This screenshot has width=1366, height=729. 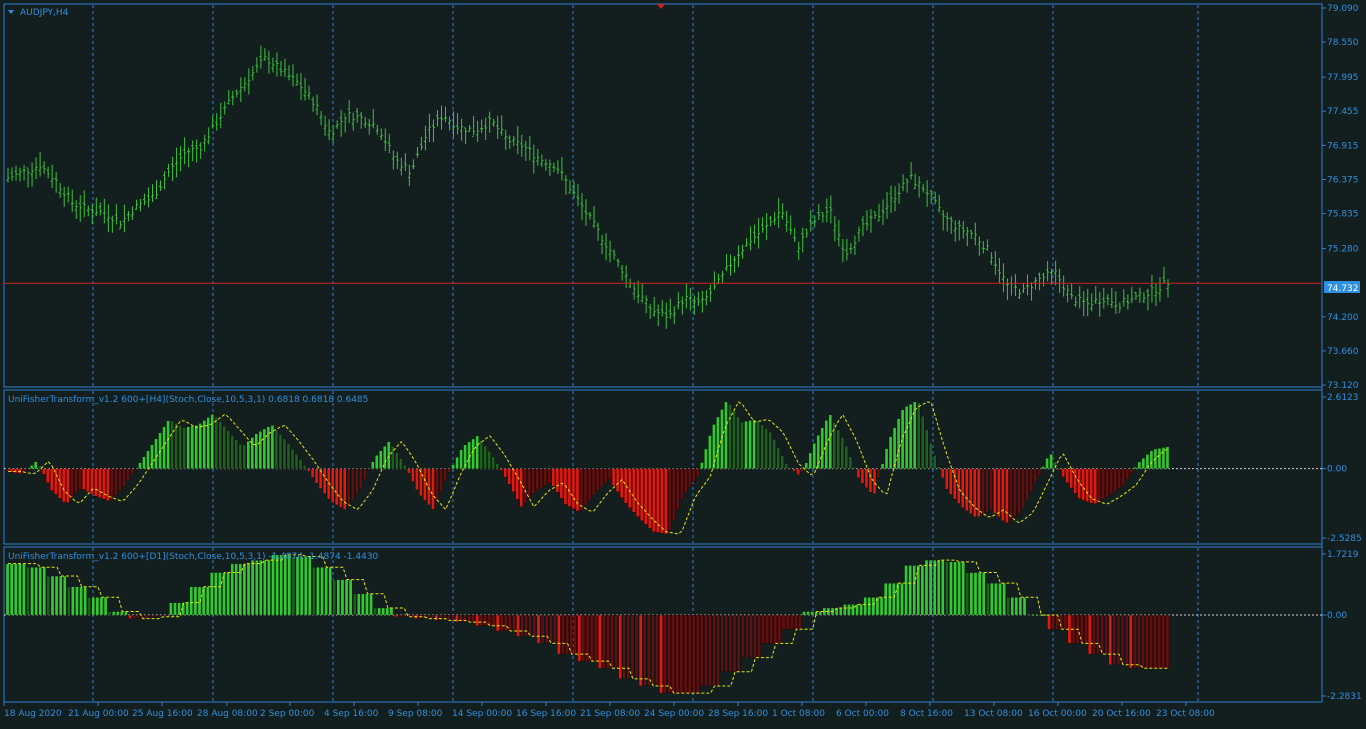 I want to click on shift-marker-icon, so click(x=661, y=6).